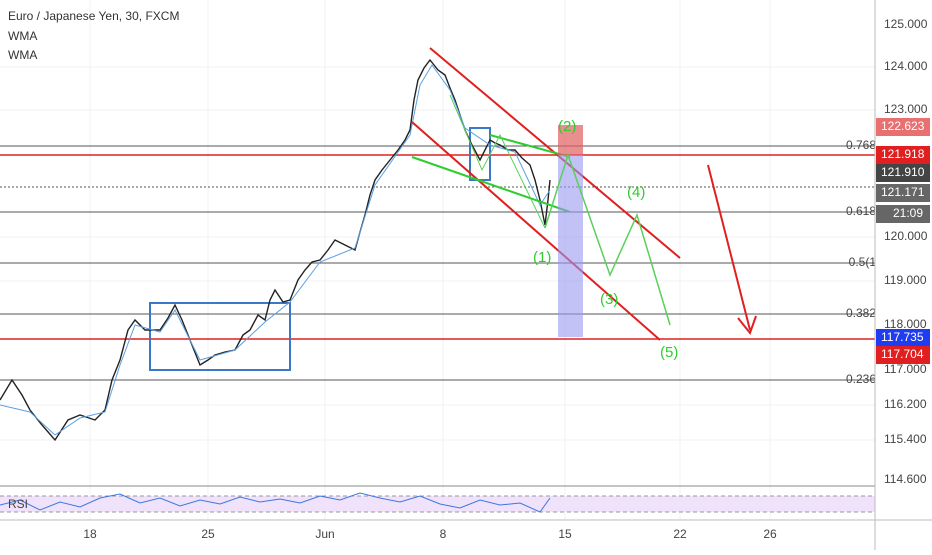 The height and width of the screenshot is (555, 932). Describe the element at coordinates (443, 534) in the screenshot. I see `time-label: 8` at that location.